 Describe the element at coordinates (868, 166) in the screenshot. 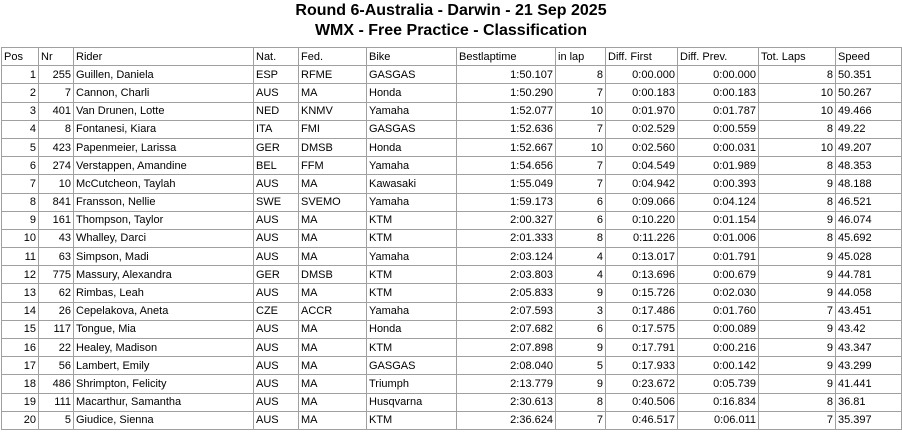

I see `cell: 48.353` at that location.